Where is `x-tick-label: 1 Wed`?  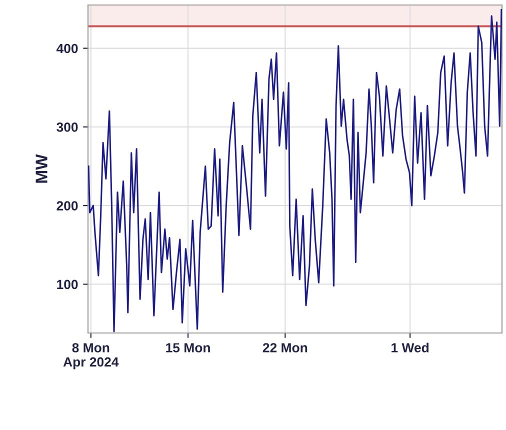
x-tick-label: 1 Wed is located at coordinates (410, 347).